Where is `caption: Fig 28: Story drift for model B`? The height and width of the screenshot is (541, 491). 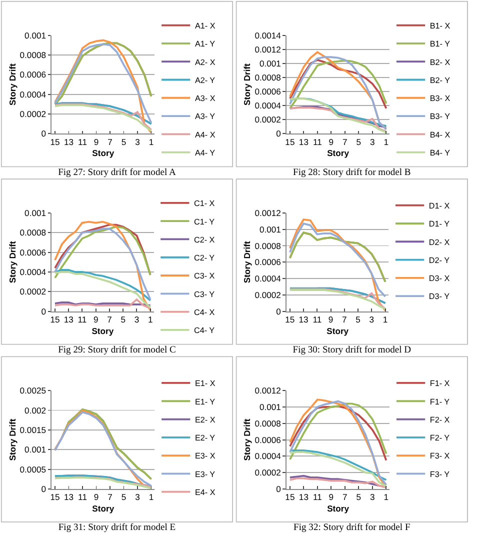
caption: Fig 28: Story drift for model B is located at coordinates (352, 173).